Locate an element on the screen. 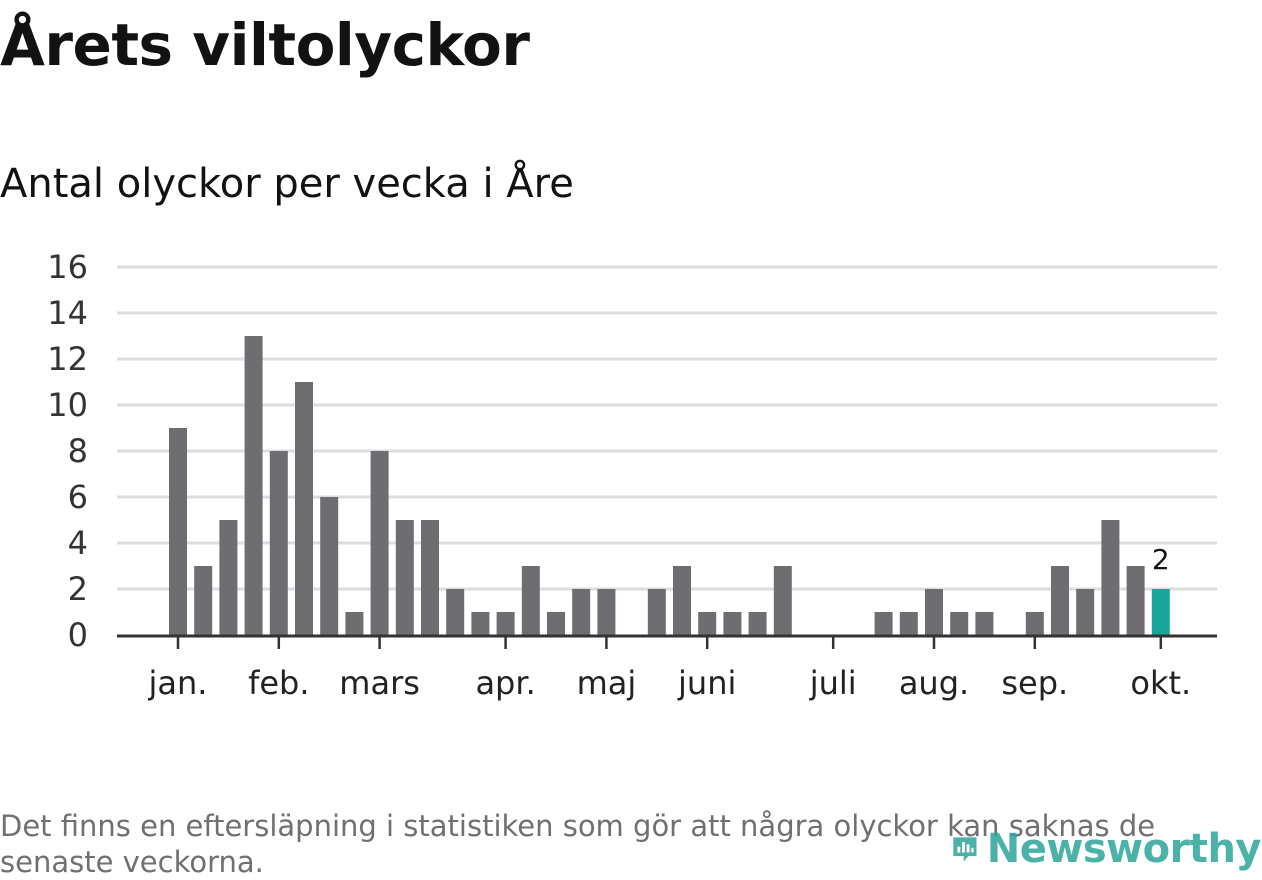 This screenshot has width=1262, height=880. x-tick-label: aug. is located at coordinates (934, 683).